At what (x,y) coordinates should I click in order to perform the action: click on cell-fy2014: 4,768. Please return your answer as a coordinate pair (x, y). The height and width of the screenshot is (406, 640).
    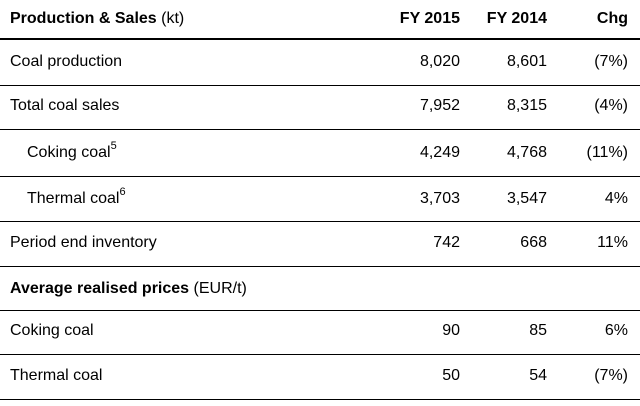
    Looking at the image, I should click on (526, 152).